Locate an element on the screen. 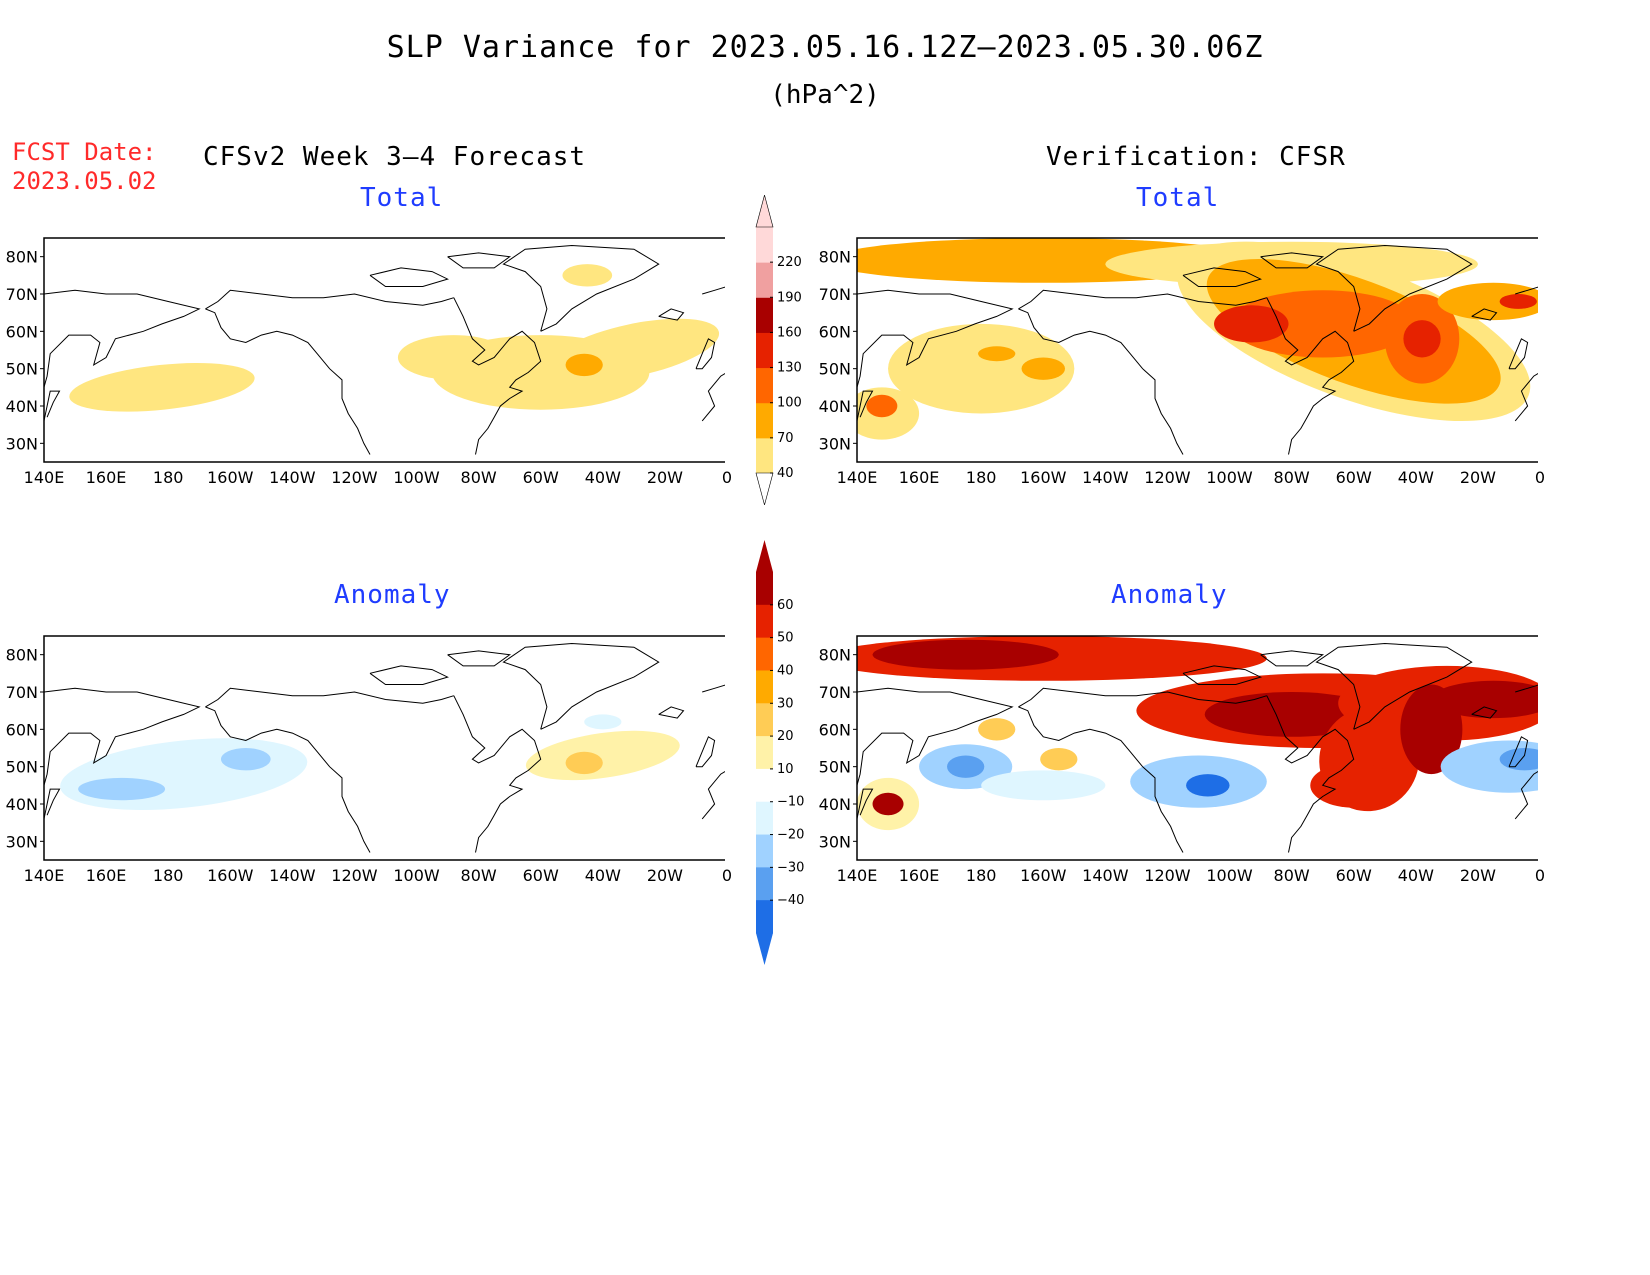  colorbar-label: 100 is located at coordinates (789, 403).